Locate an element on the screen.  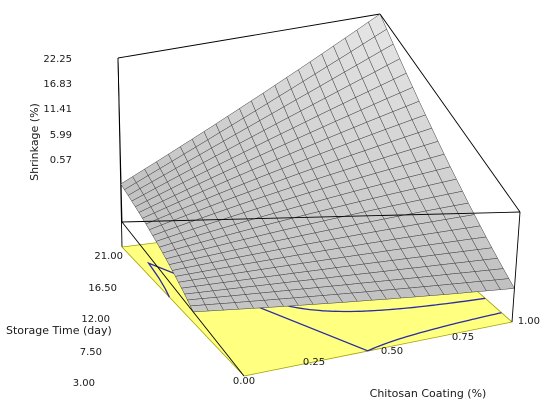
z-tick-label: 11.41 is located at coordinates (57, 109).